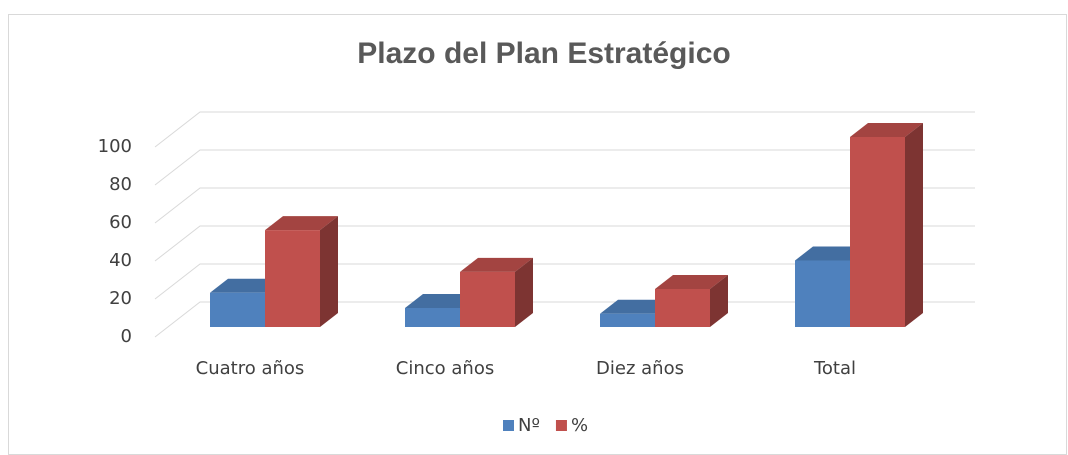 Image resolution: width=1068 pixels, height=455 pixels. I want to click on x-tick-label: Diez años, so click(640, 368).